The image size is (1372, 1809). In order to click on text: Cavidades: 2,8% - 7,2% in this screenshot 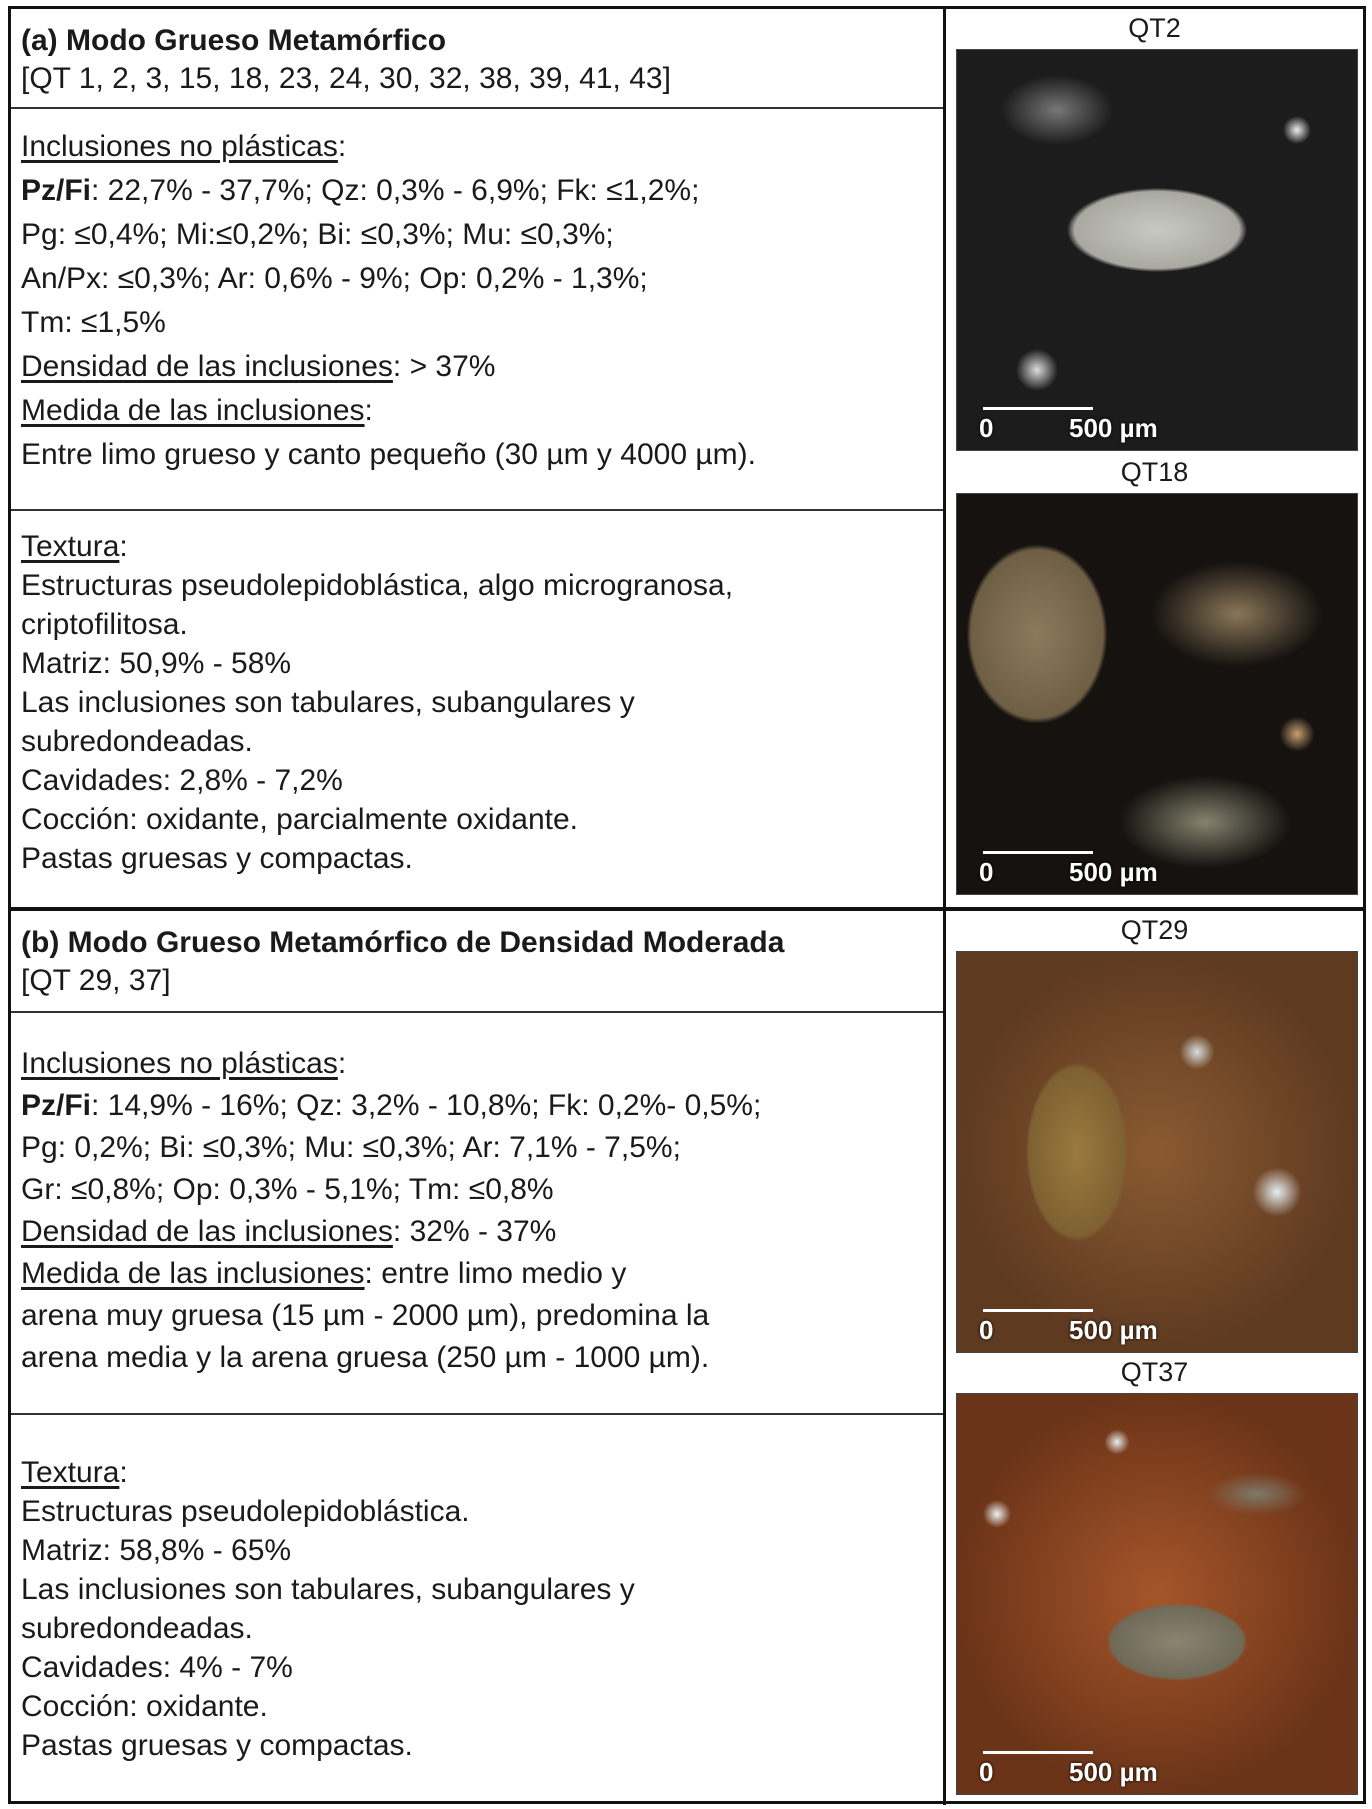, I will do `click(182, 780)`.